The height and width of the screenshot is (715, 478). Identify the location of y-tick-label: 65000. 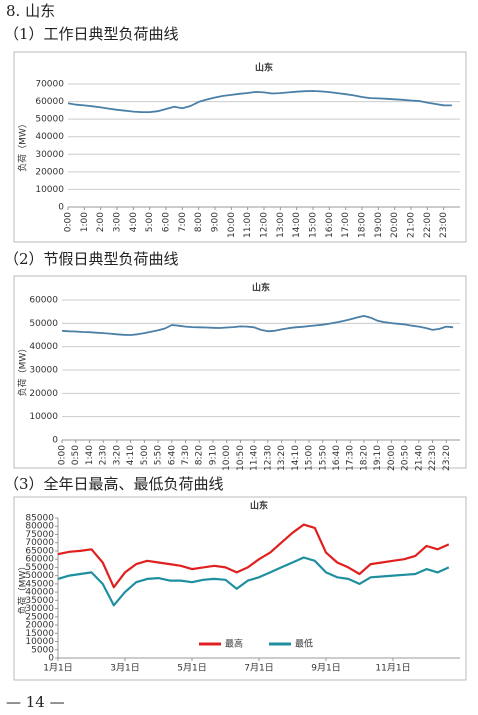
(39, 551).